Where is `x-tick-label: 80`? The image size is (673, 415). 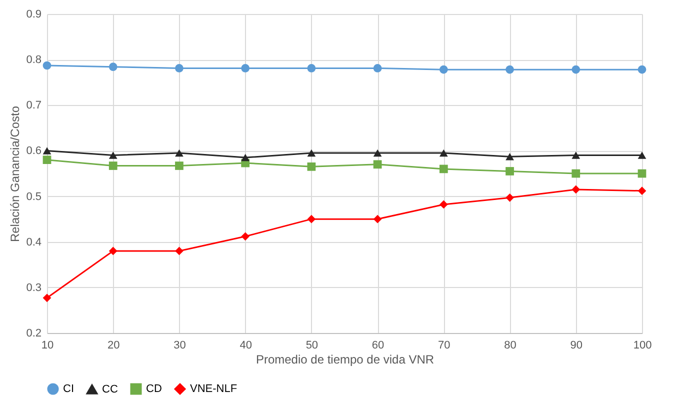
x-tick-label: 80 is located at coordinates (510, 346).